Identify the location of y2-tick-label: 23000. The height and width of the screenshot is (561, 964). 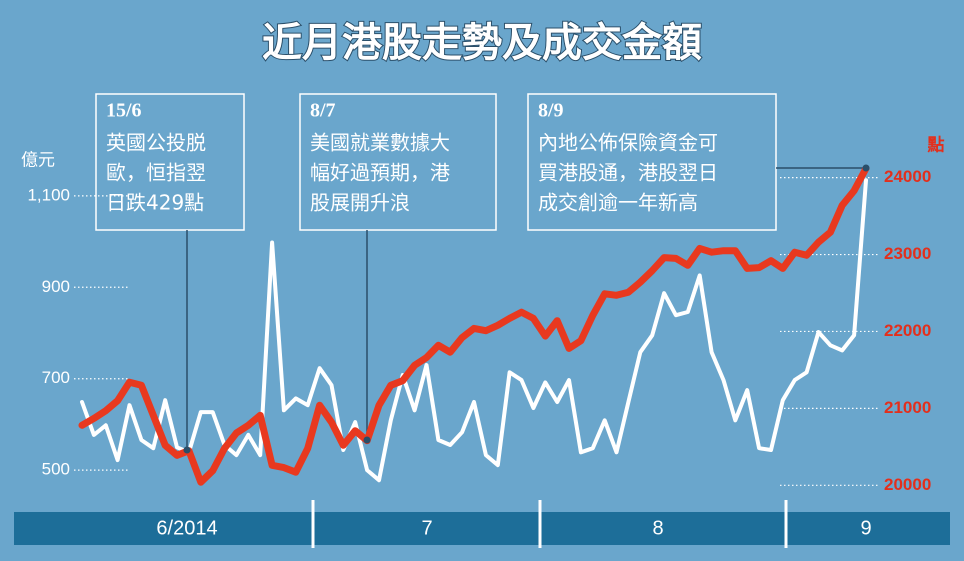
(907, 253).